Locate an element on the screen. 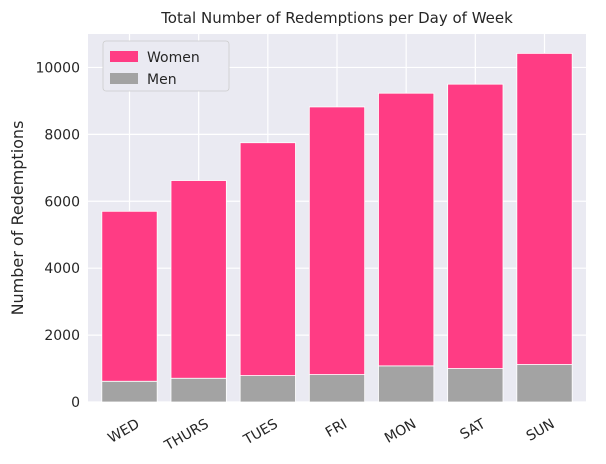 The image size is (606, 464). bar-men-thurs is located at coordinates (198, 390).